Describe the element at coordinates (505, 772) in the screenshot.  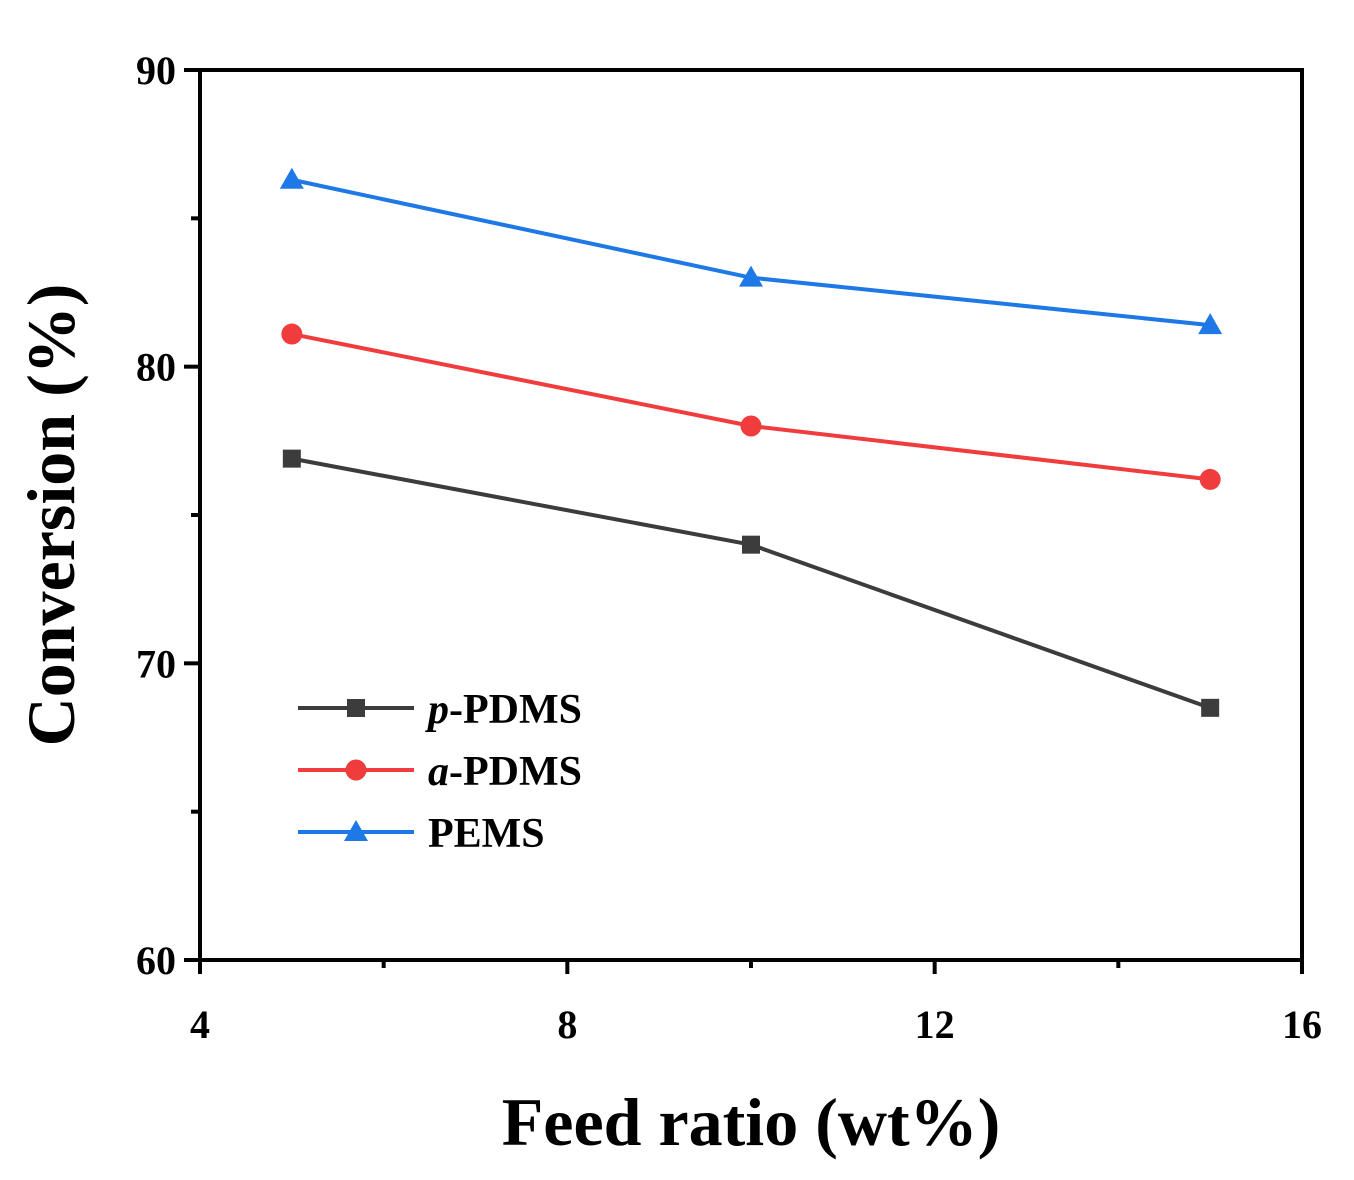
I see `legend-label: a-PDMS` at that location.